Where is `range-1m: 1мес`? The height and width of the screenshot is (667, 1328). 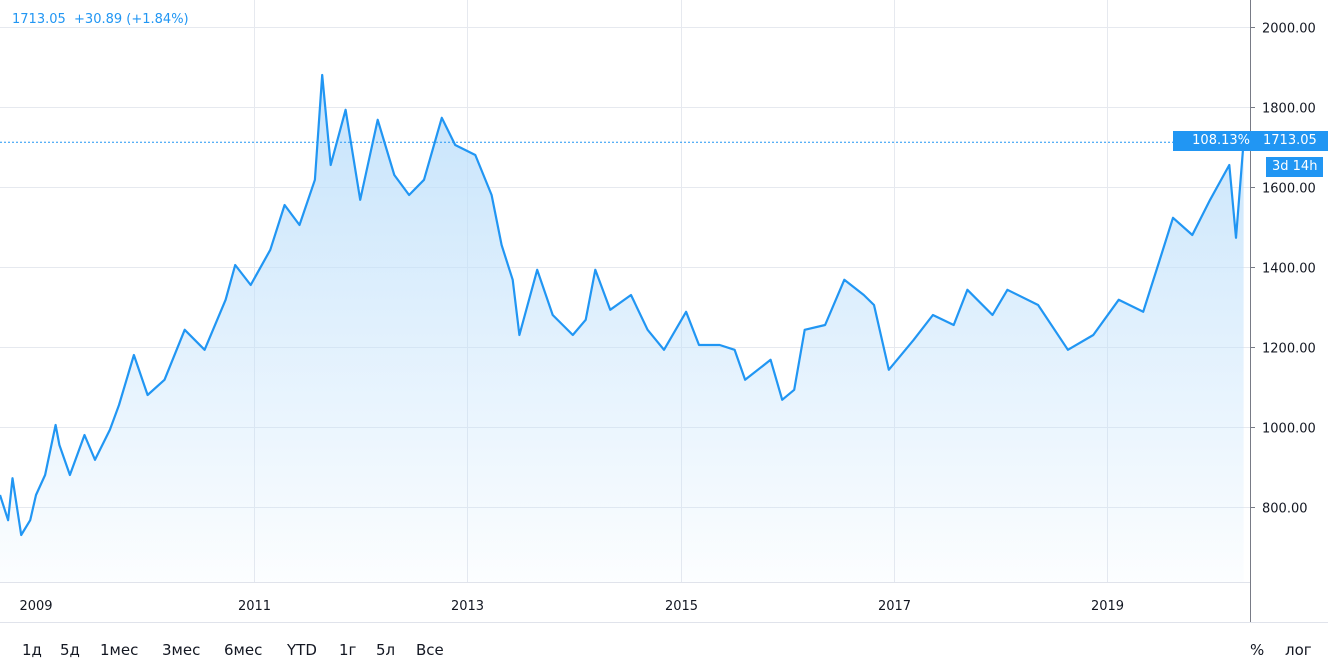
range-1m: 1мес is located at coordinates (119, 650).